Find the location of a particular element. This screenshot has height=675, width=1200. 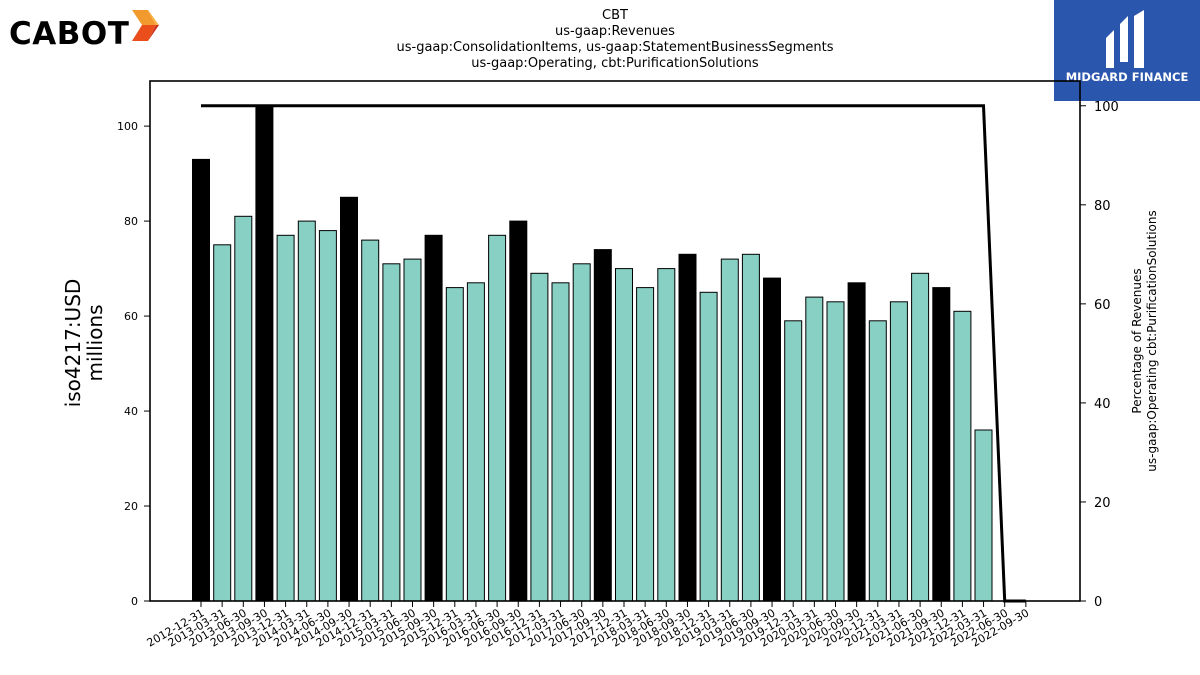

brand-logo: CABOT is located at coordinates (84, 28).